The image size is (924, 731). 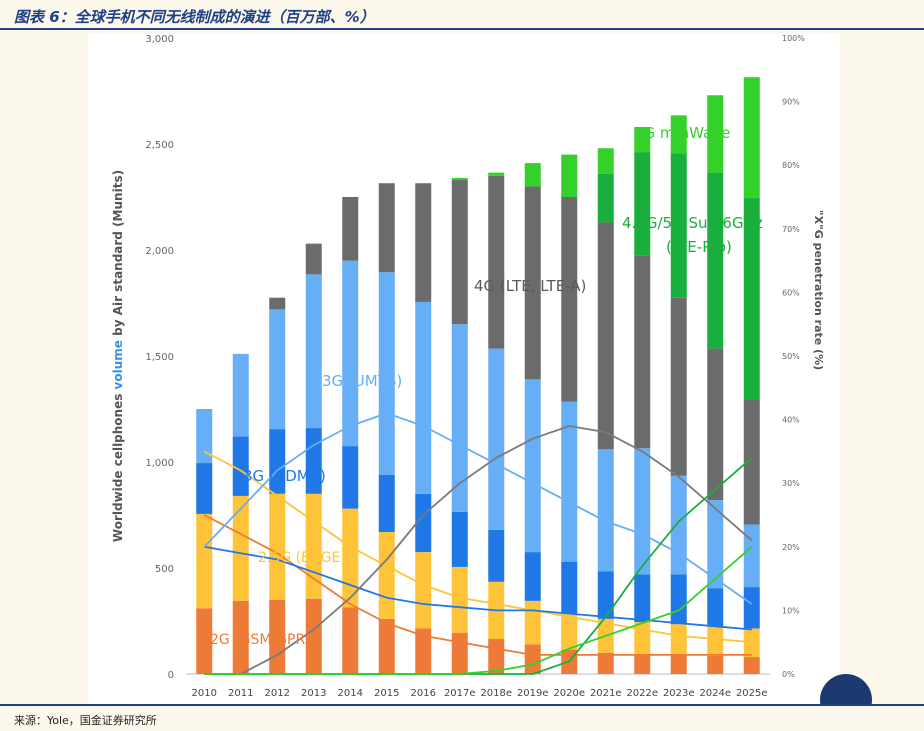 I want to click on series-annotation: 4.5G/5G Sub-6GHz, so click(x=692, y=223).